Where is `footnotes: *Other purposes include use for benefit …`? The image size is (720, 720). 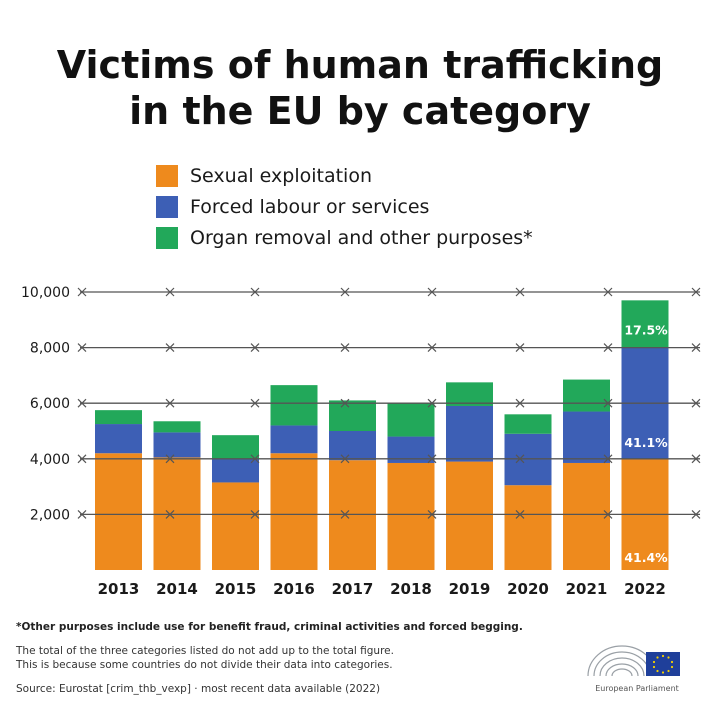 footnotes: *Other purposes include use for benefit … is located at coordinates (269, 658).